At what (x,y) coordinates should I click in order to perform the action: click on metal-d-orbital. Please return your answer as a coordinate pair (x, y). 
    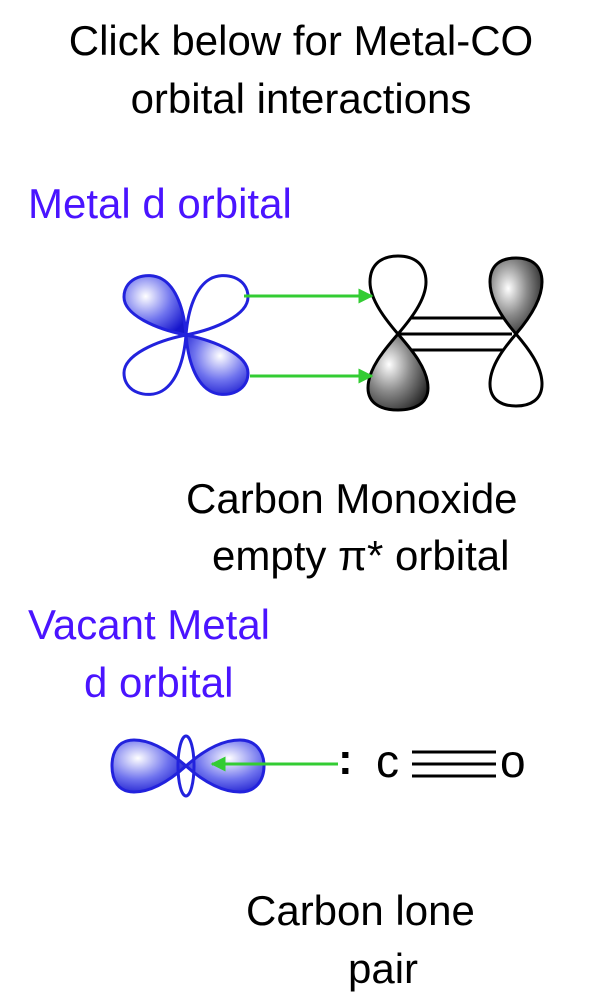
    Looking at the image, I should click on (186, 335).